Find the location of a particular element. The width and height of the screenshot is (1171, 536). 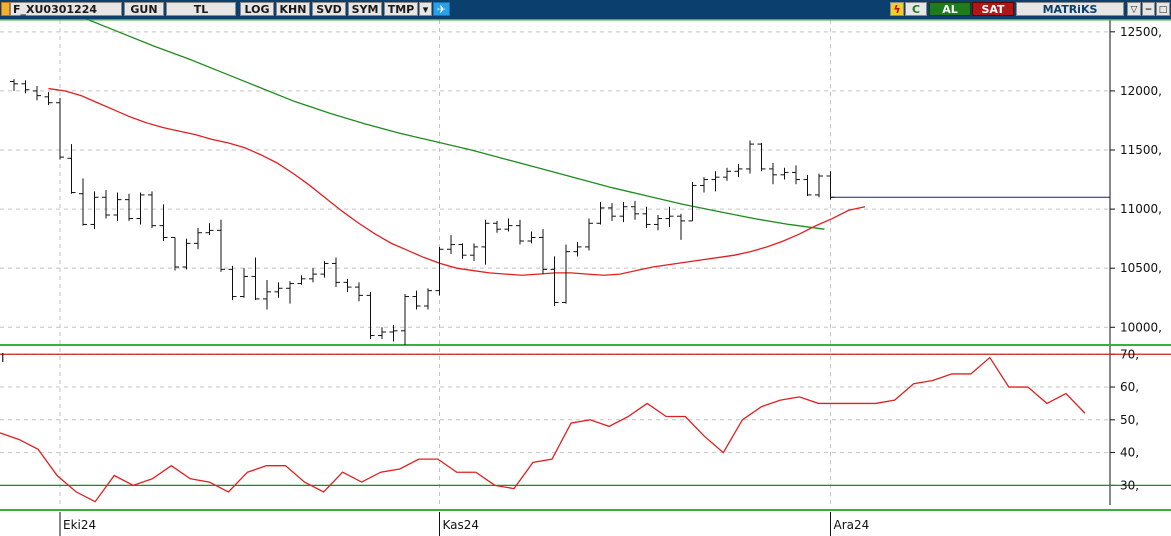

price-tick-label: 11500, is located at coordinates (1141, 150).